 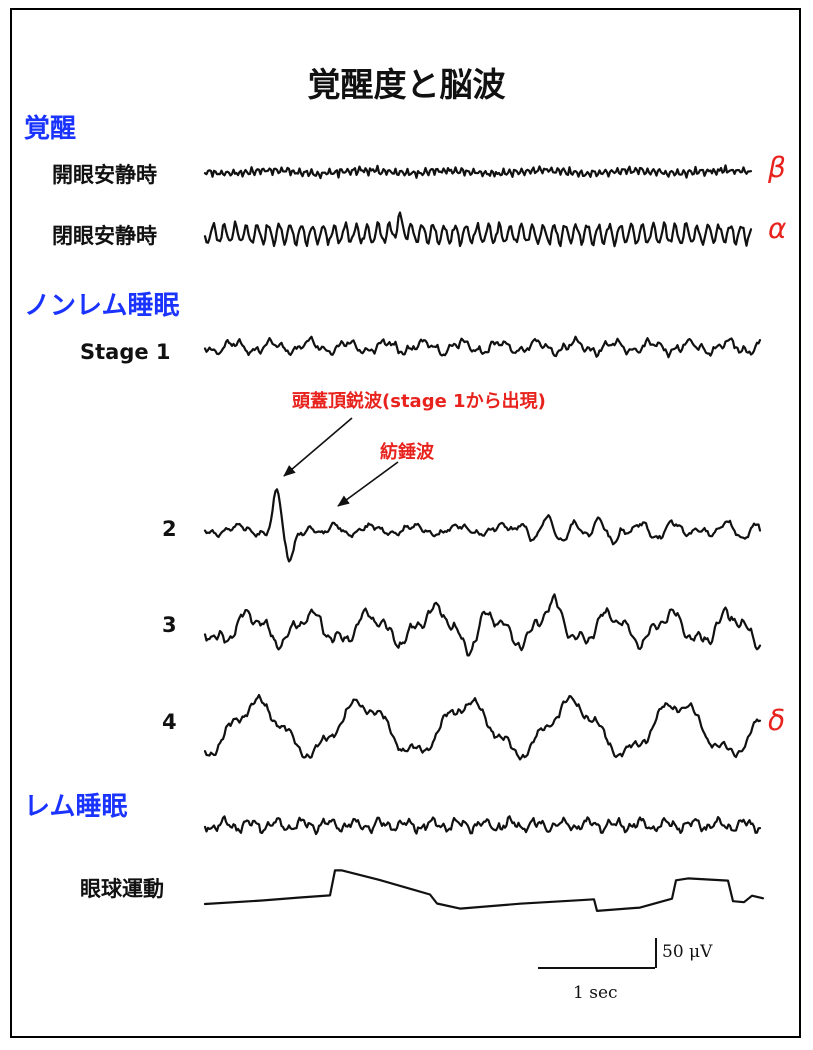 I want to click on label-eyes-open: 開眼安静時, so click(x=104, y=175).